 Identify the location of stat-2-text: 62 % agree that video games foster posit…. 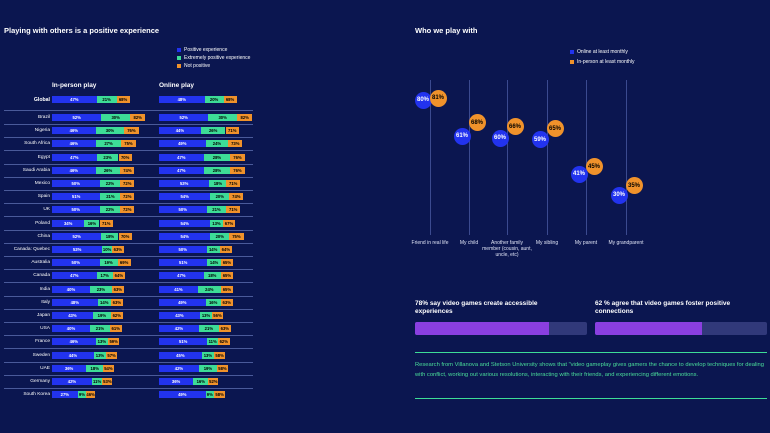
(663, 307).